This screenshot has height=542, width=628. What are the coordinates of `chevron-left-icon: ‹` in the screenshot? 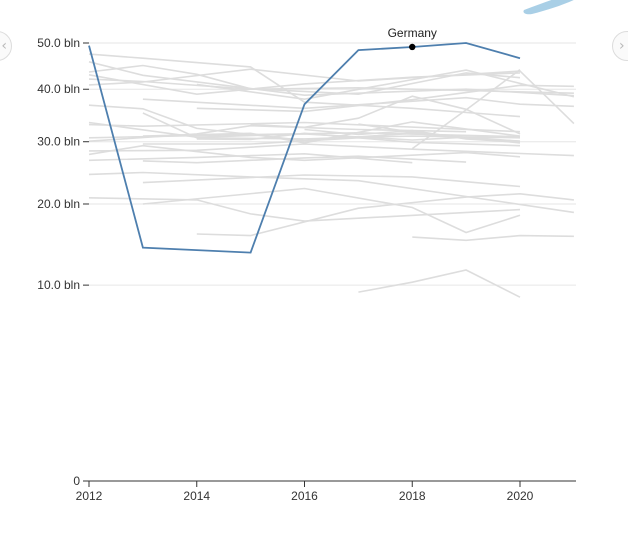 It's located at (4, 46).